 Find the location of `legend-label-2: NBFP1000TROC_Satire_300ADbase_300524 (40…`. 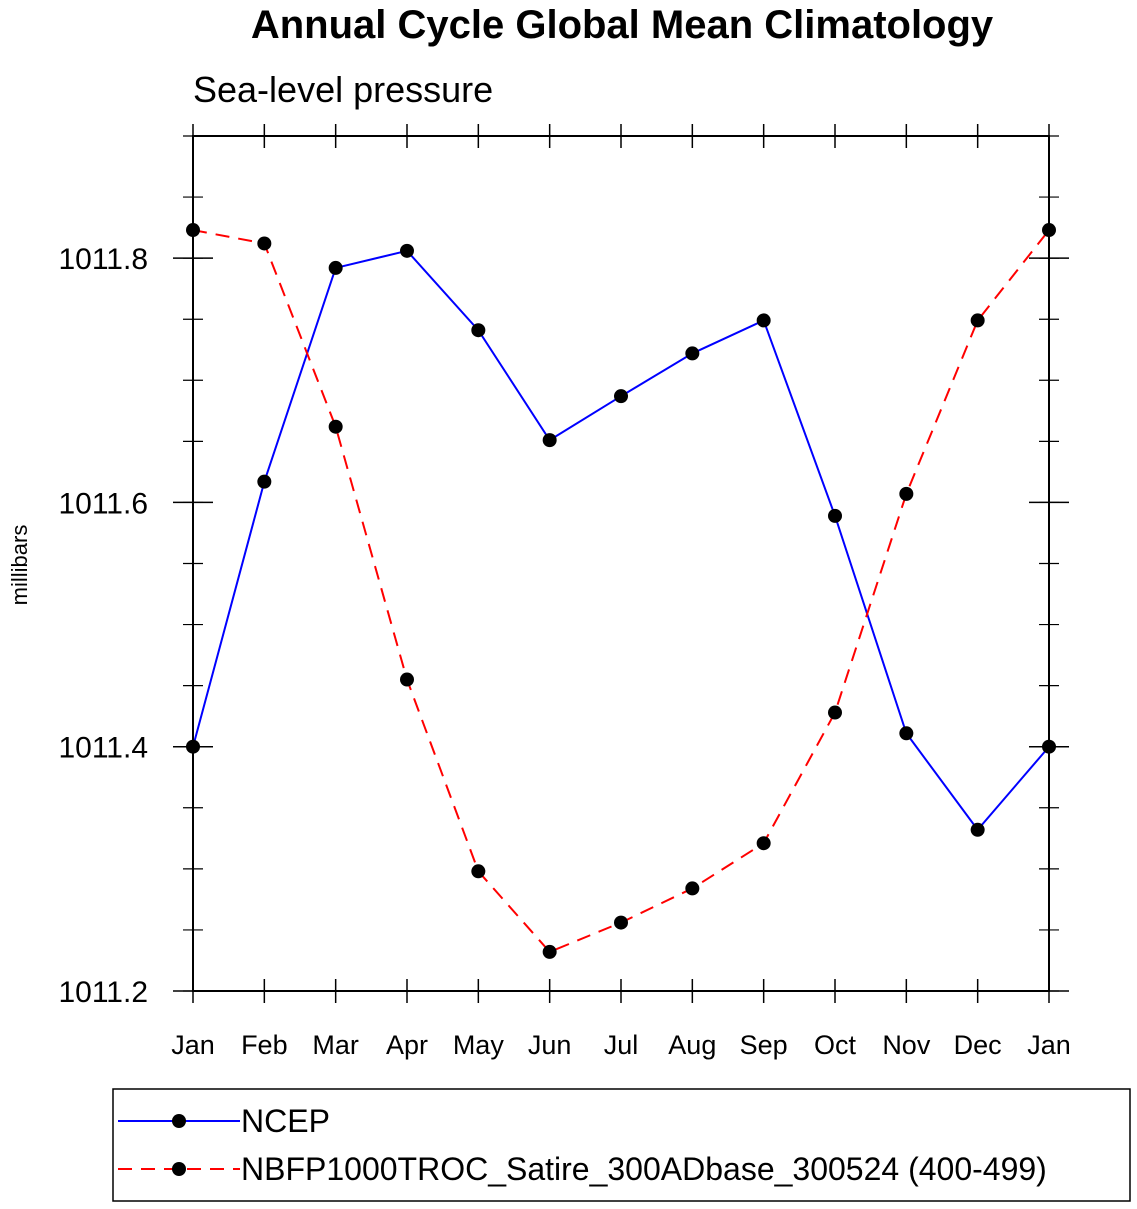

legend-label-2: NBFP1000TROC_Satire_300ADbase_300524 (40… is located at coordinates (644, 1169).